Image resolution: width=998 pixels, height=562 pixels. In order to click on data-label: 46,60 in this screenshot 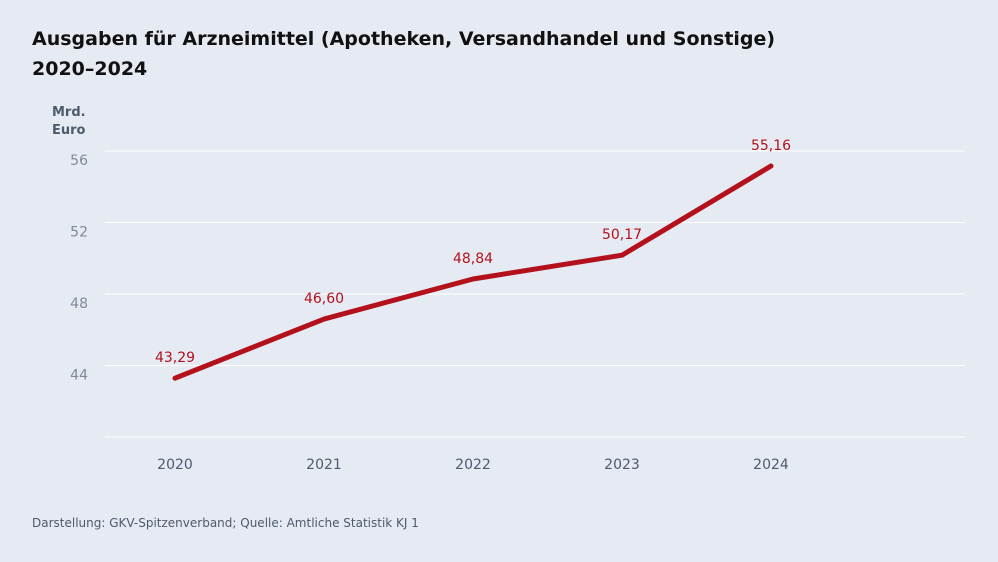, I will do `click(324, 299)`.